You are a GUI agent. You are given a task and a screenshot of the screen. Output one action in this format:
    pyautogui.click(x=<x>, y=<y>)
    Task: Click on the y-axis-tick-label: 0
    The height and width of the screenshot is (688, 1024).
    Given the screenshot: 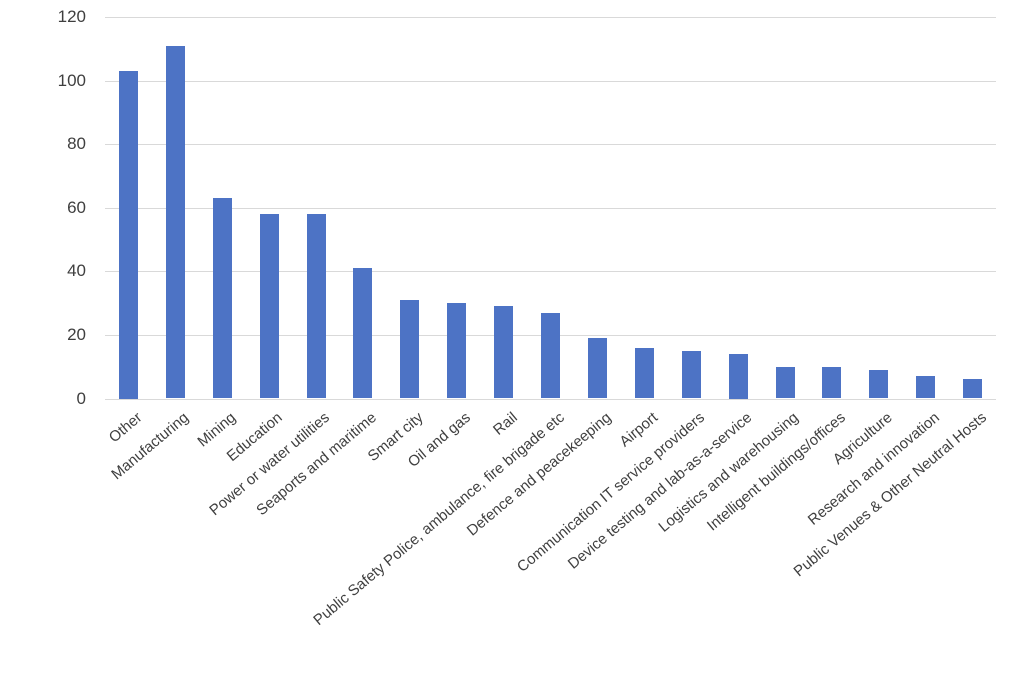 What is the action you would take?
    pyautogui.click(x=81, y=398)
    